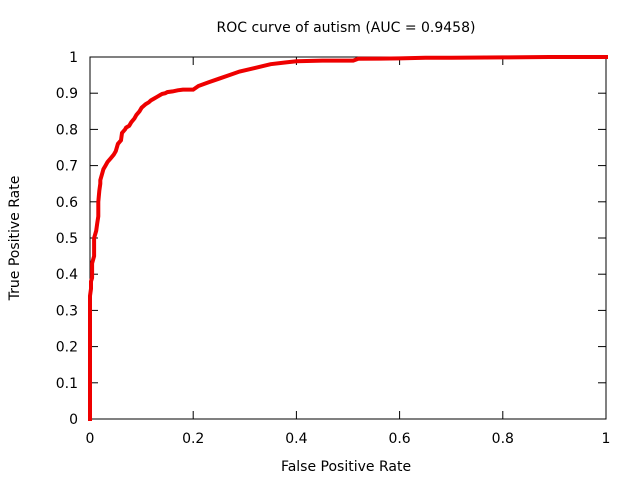  What do you see at coordinates (346, 28) in the screenshot?
I see `chart-title: ROC curve of autism (AUC = 0.9458)` at bounding box center [346, 28].